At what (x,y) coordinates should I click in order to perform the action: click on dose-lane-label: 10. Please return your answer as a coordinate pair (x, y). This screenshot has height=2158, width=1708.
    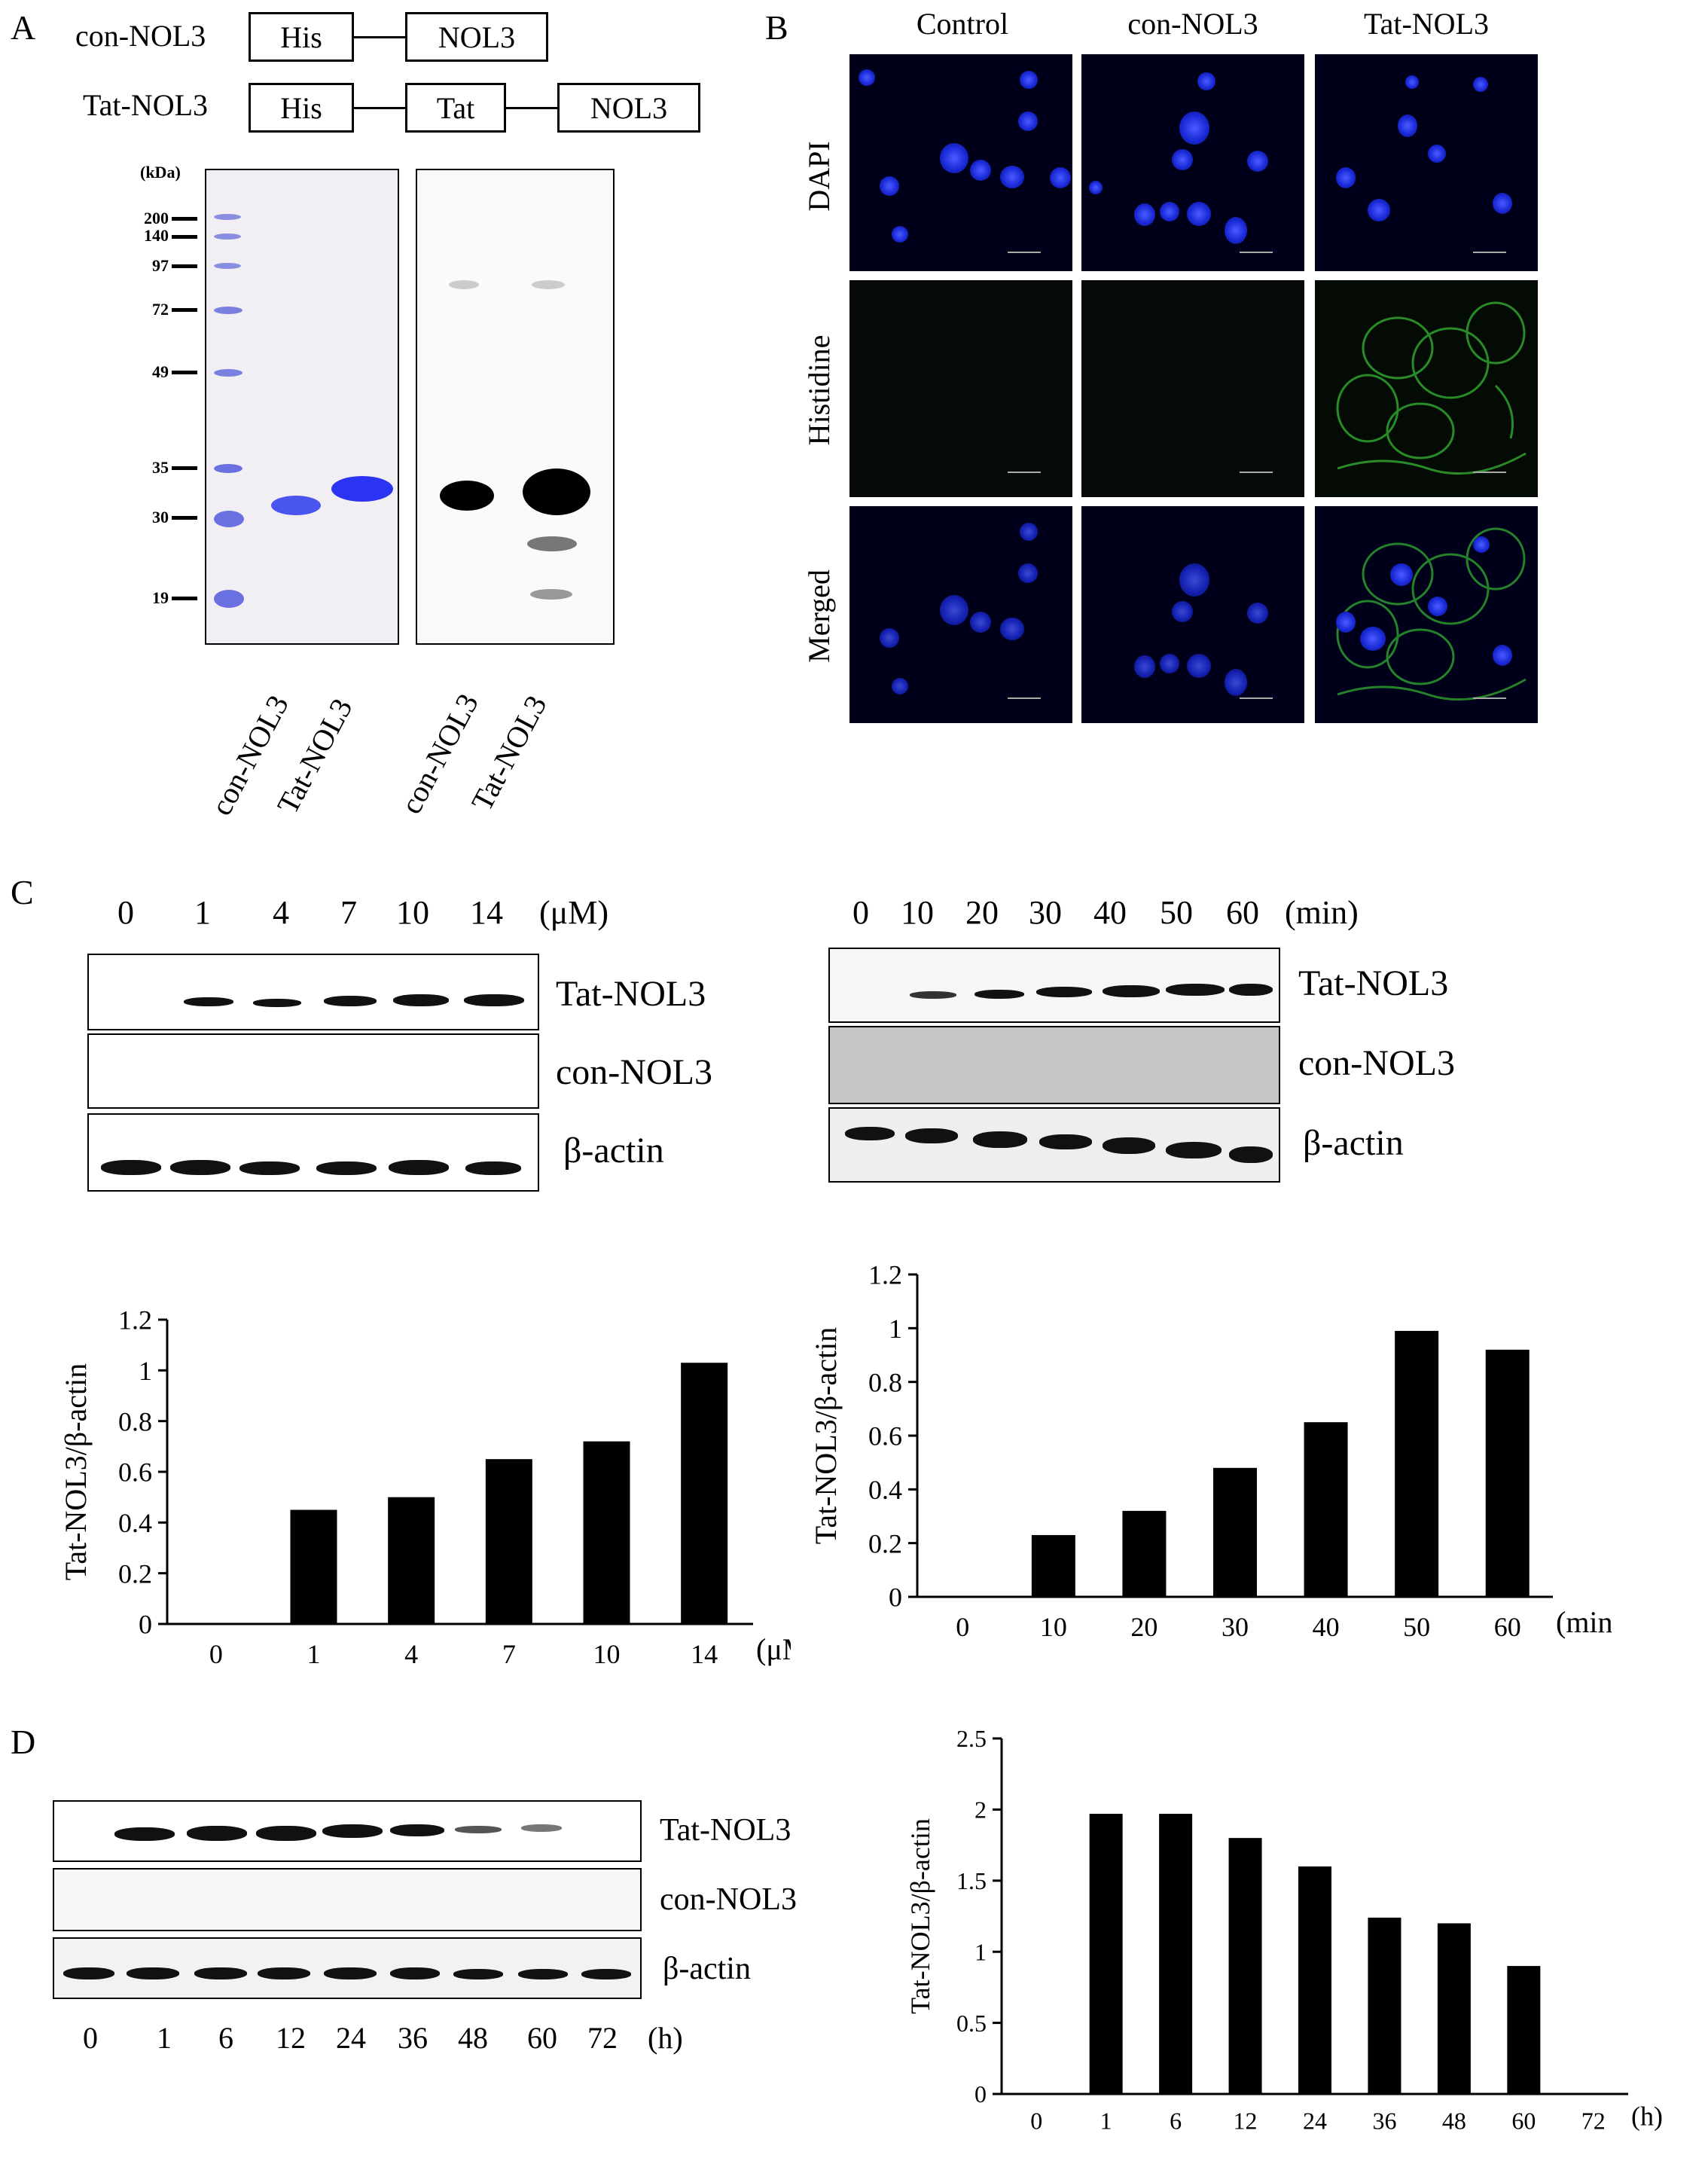
    Looking at the image, I should click on (412, 912).